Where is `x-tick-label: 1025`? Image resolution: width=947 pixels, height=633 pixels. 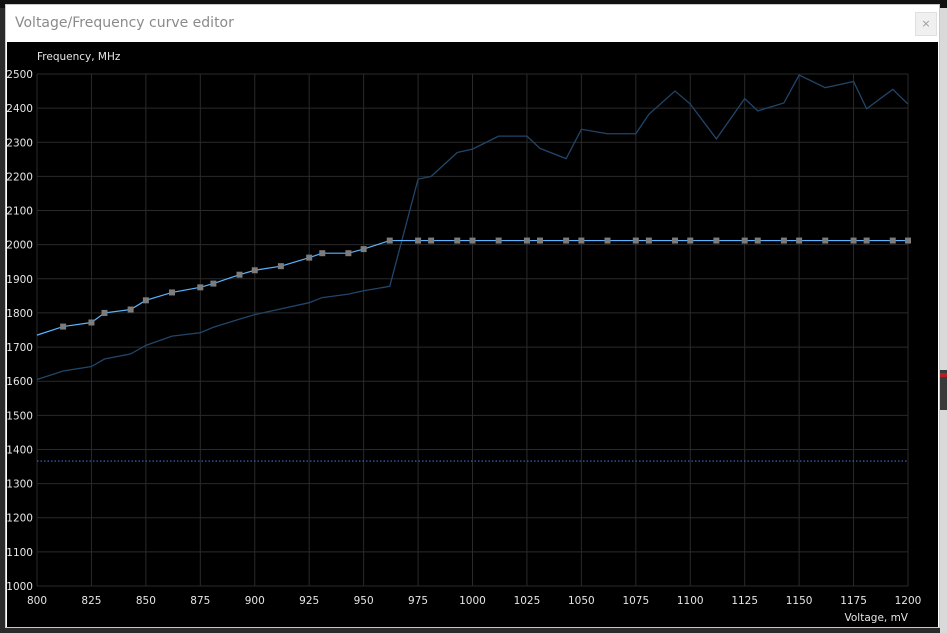 x-tick-label: 1025 is located at coordinates (527, 601).